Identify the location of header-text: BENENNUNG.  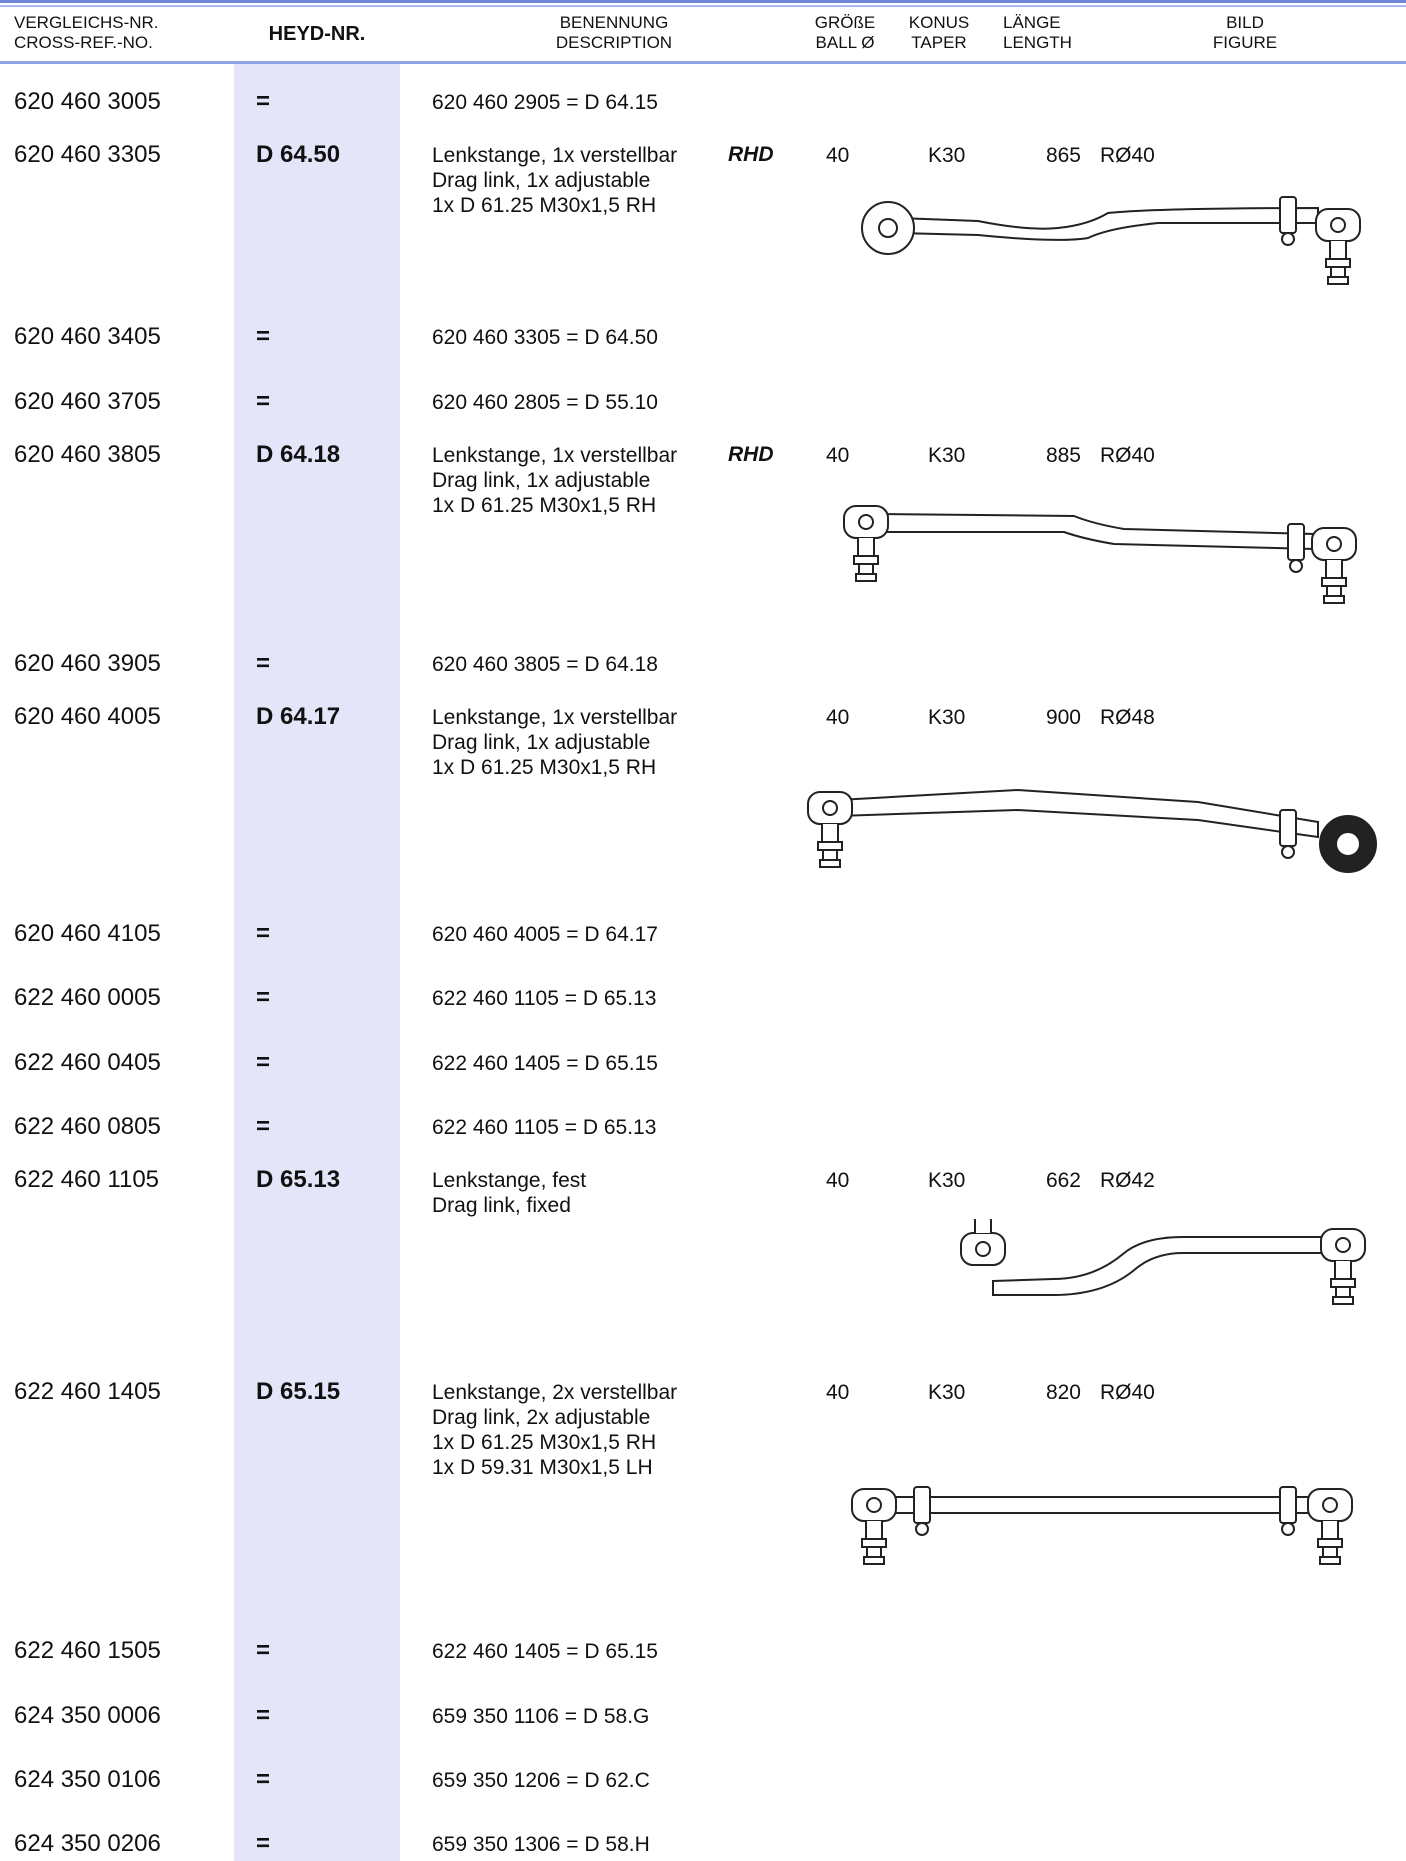
(614, 22).